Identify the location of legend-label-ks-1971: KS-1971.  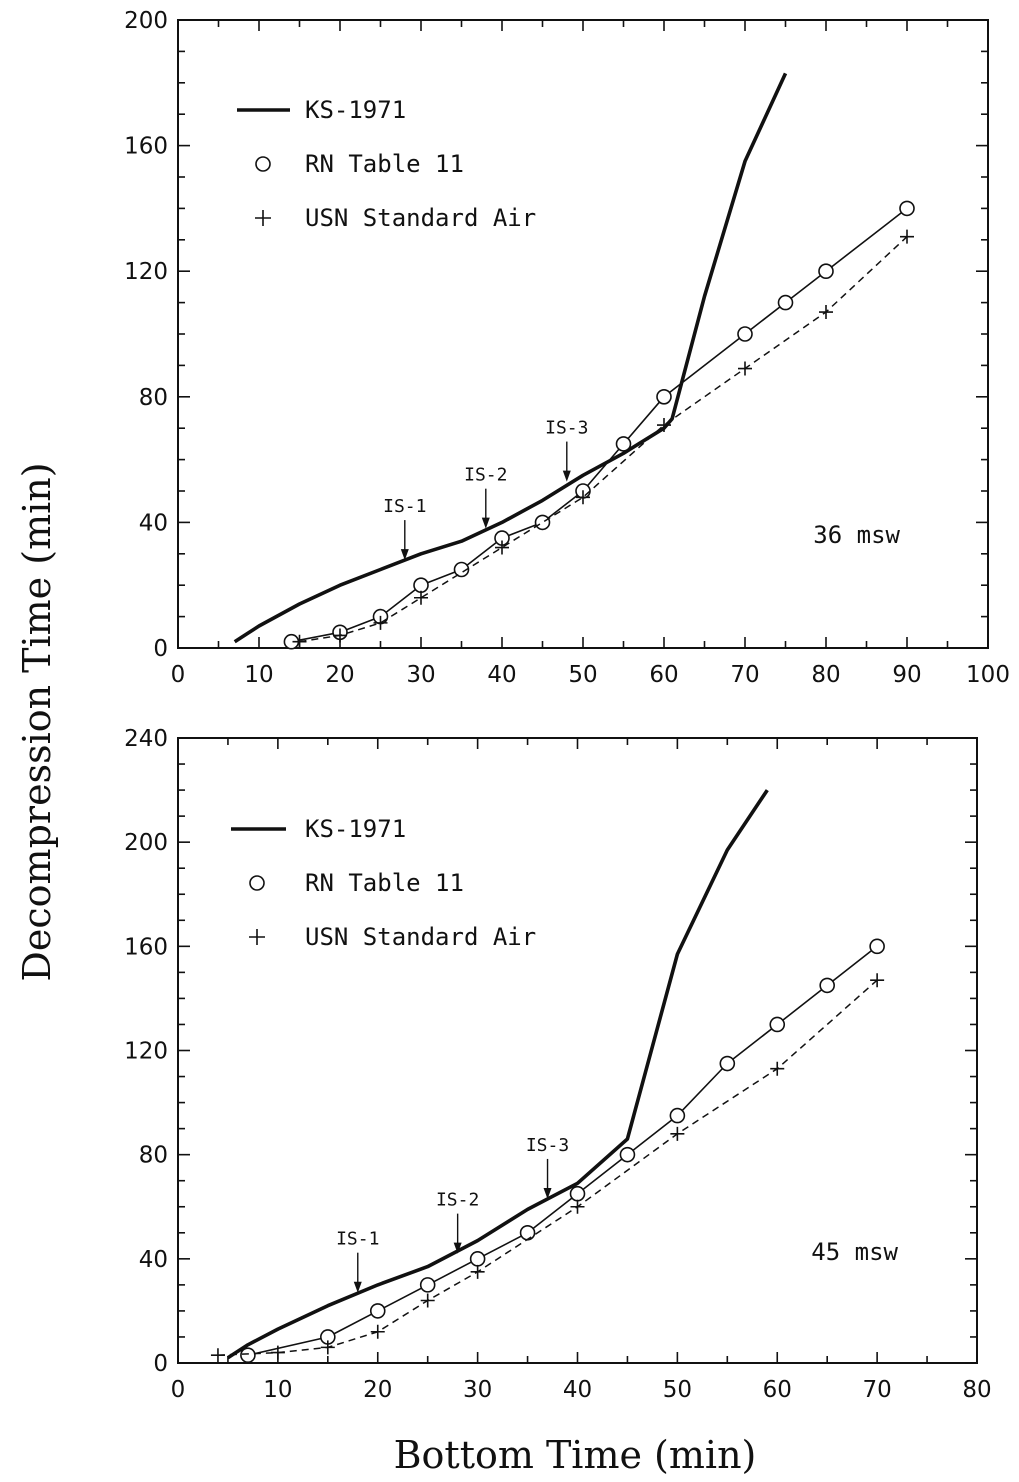
(355, 110).